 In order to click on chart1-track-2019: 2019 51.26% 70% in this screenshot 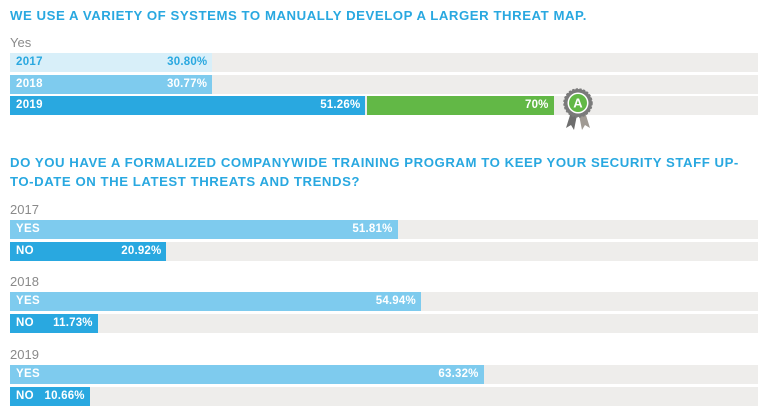, I will do `click(384, 105)`.